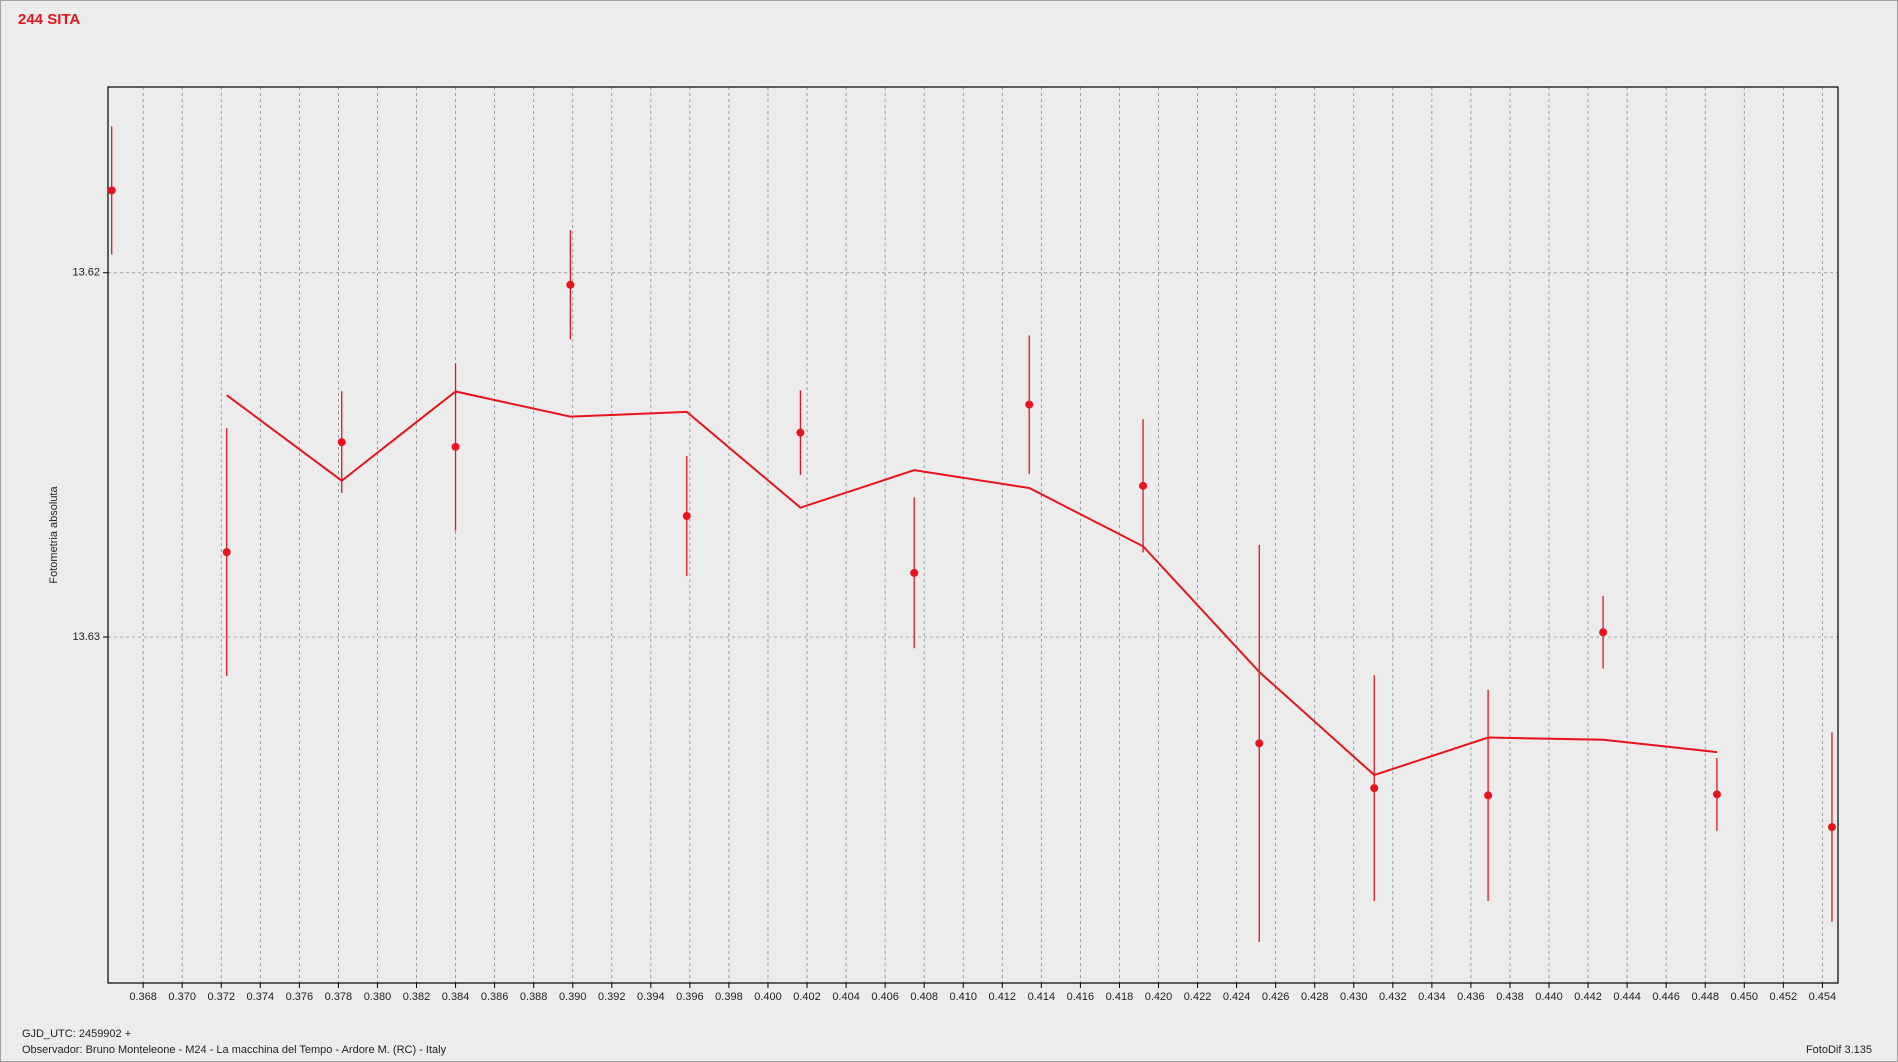  What do you see at coordinates (456, 997) in the screenshot?
I see `x-tick-label: 0.384` at bounding box center [456, 997].